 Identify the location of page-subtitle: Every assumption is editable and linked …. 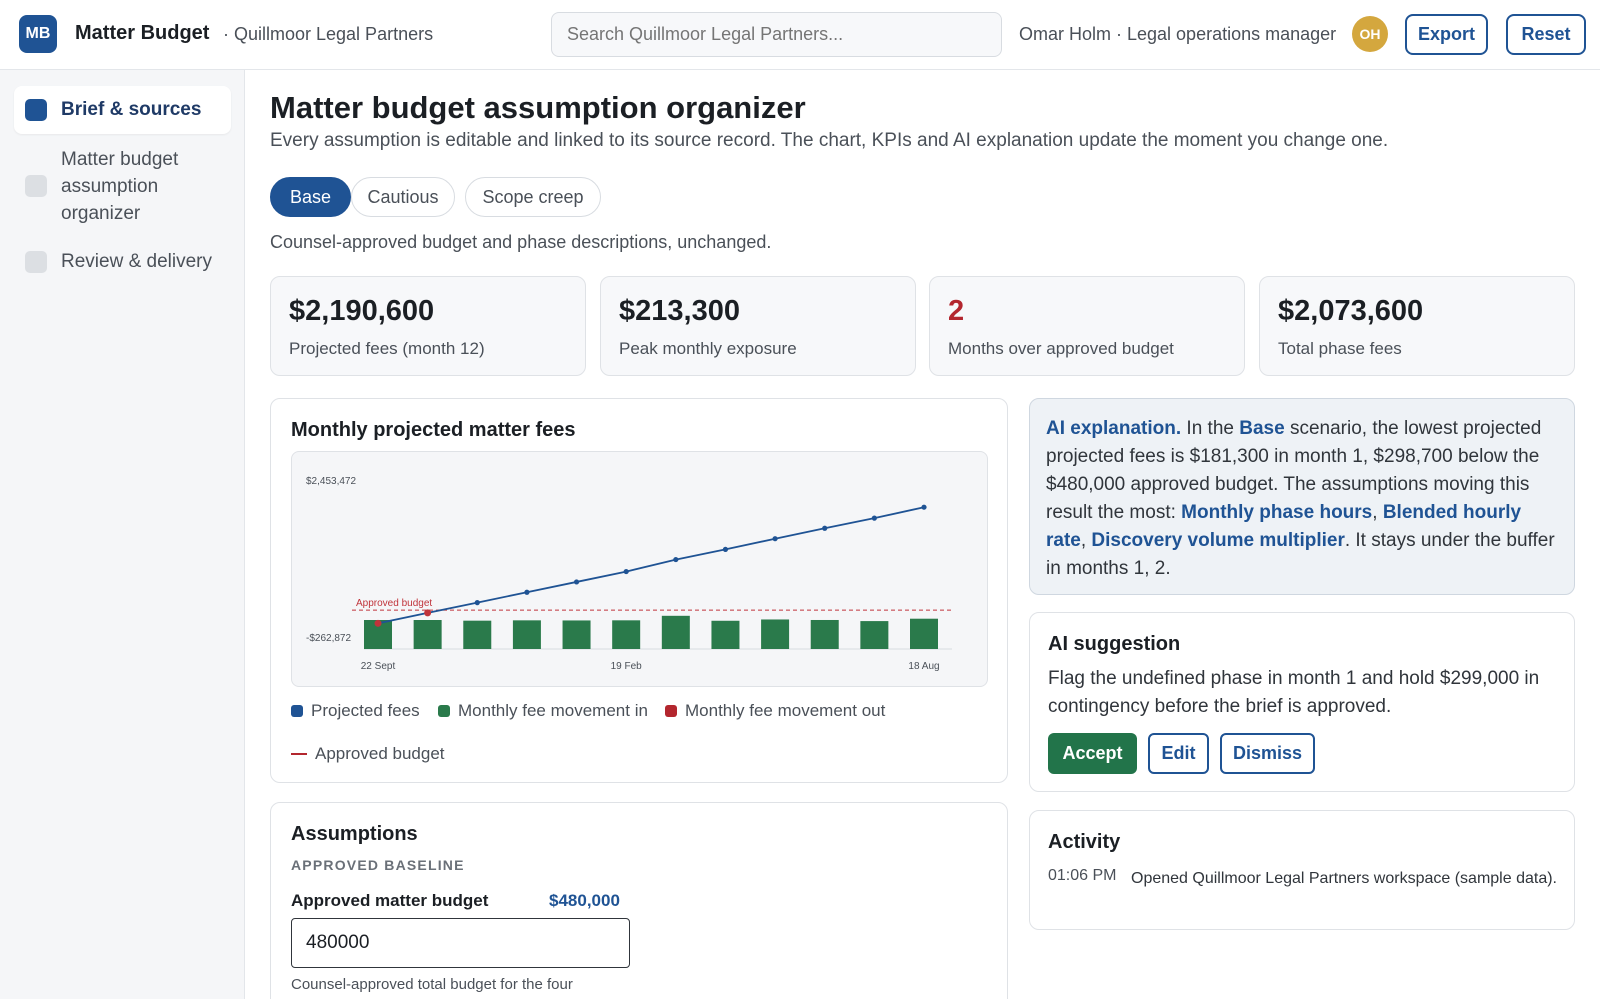
(829, 140).